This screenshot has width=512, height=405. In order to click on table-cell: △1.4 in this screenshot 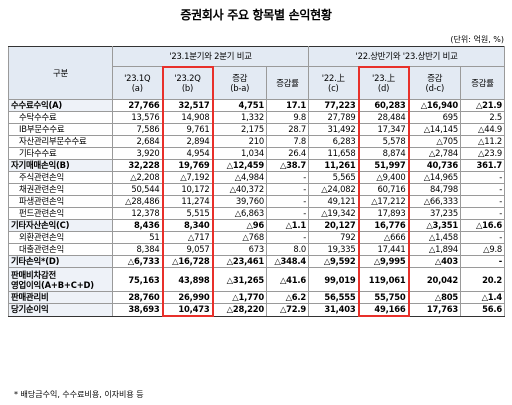, I will do `click(483, 297)`.